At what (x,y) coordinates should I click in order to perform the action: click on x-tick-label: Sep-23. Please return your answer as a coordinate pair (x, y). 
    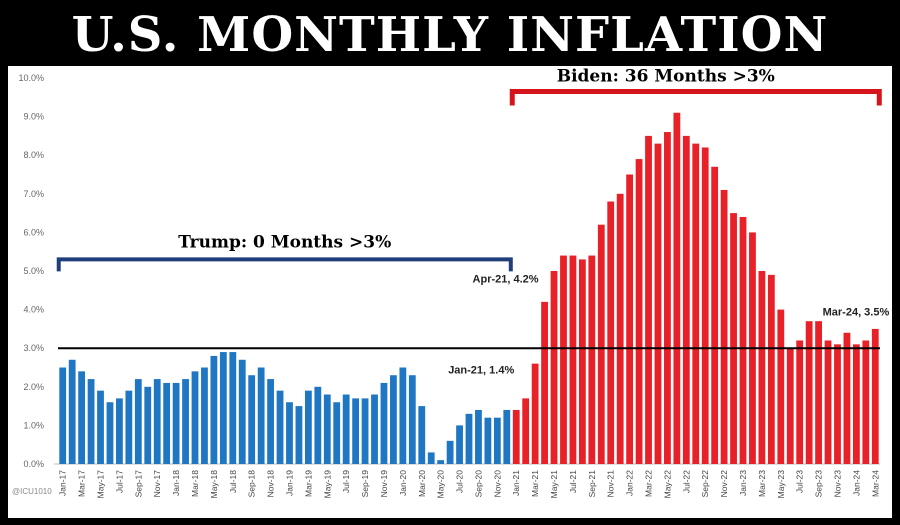
    Looking at the image, I should click on (819, 484).